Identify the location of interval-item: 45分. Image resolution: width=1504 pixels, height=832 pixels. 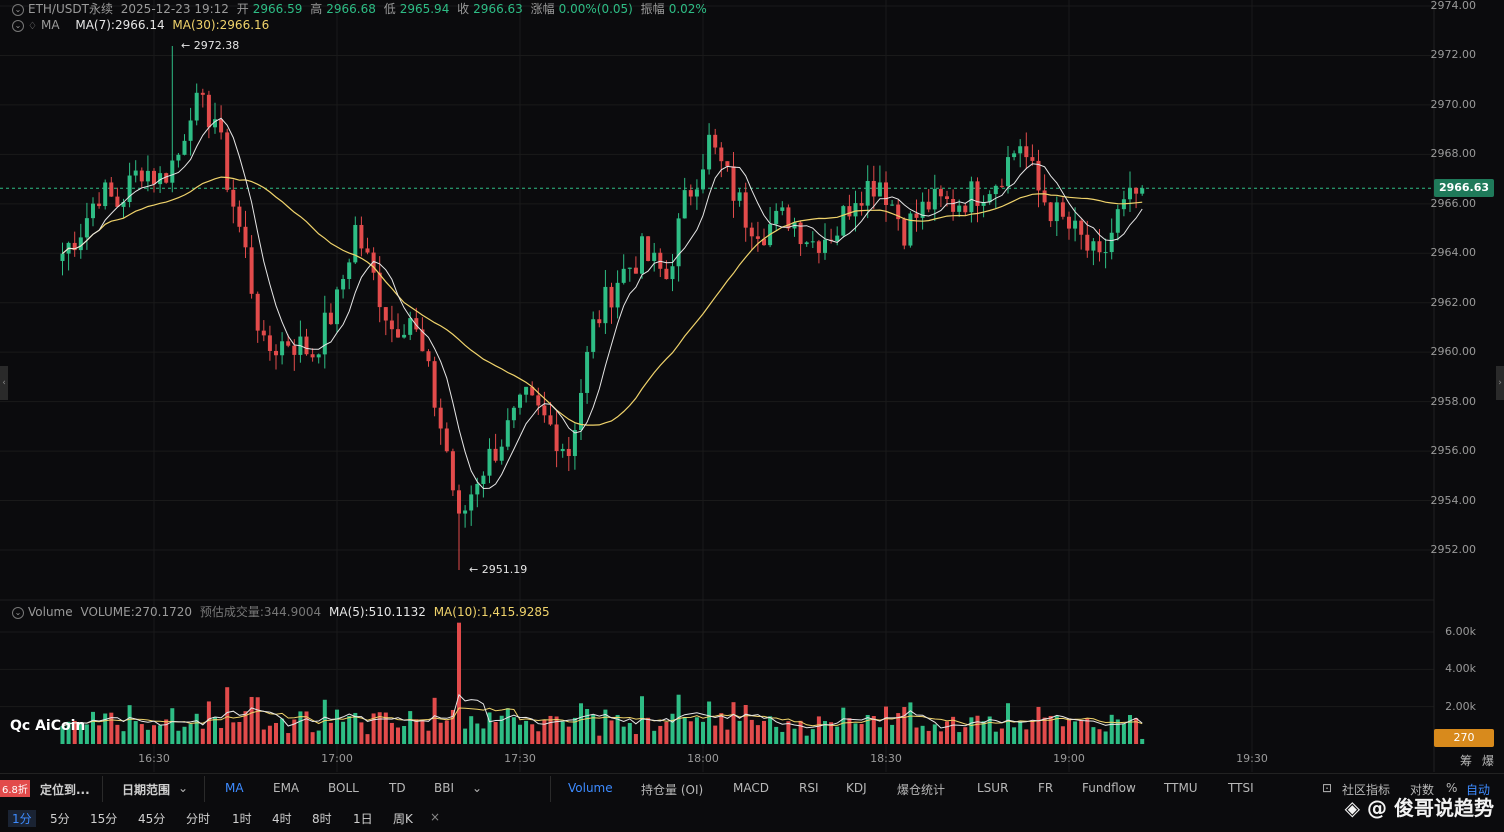
(152, 819).